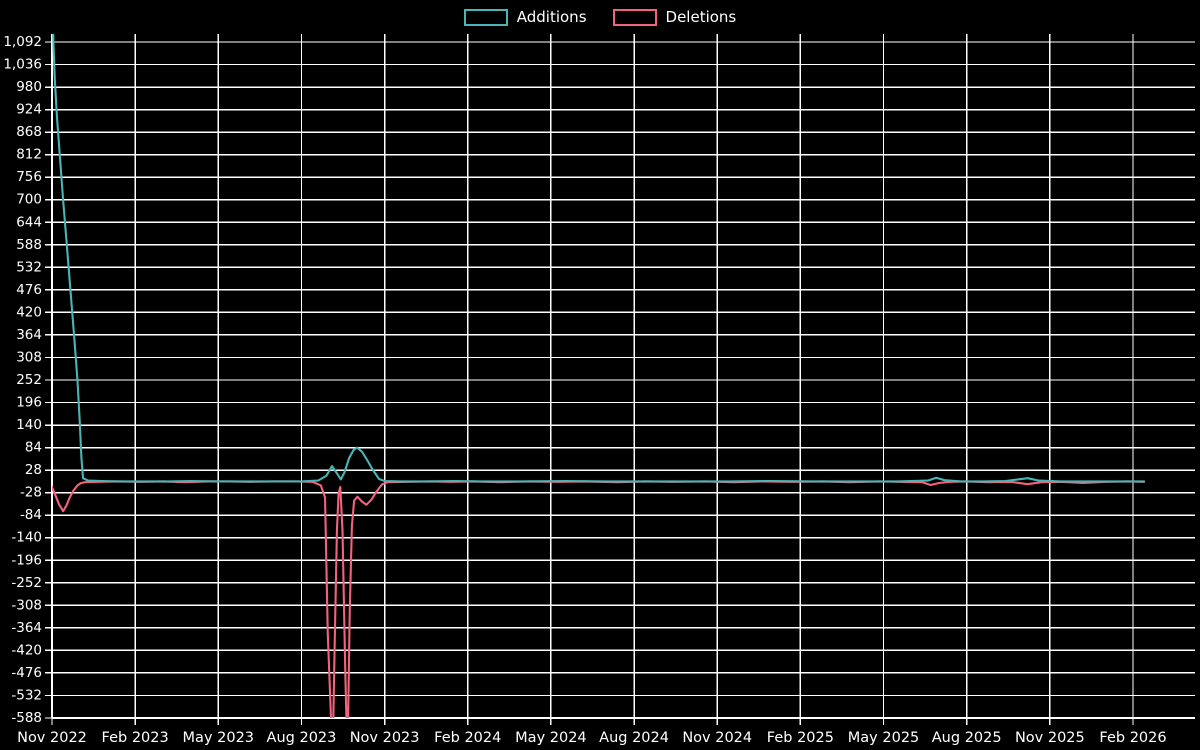 The image size is (1200, 750). What do you see at coordinates (29, 222) in the screenshot?
I see `y-axis-tick-label: 644` at bounding box center [29, 222].